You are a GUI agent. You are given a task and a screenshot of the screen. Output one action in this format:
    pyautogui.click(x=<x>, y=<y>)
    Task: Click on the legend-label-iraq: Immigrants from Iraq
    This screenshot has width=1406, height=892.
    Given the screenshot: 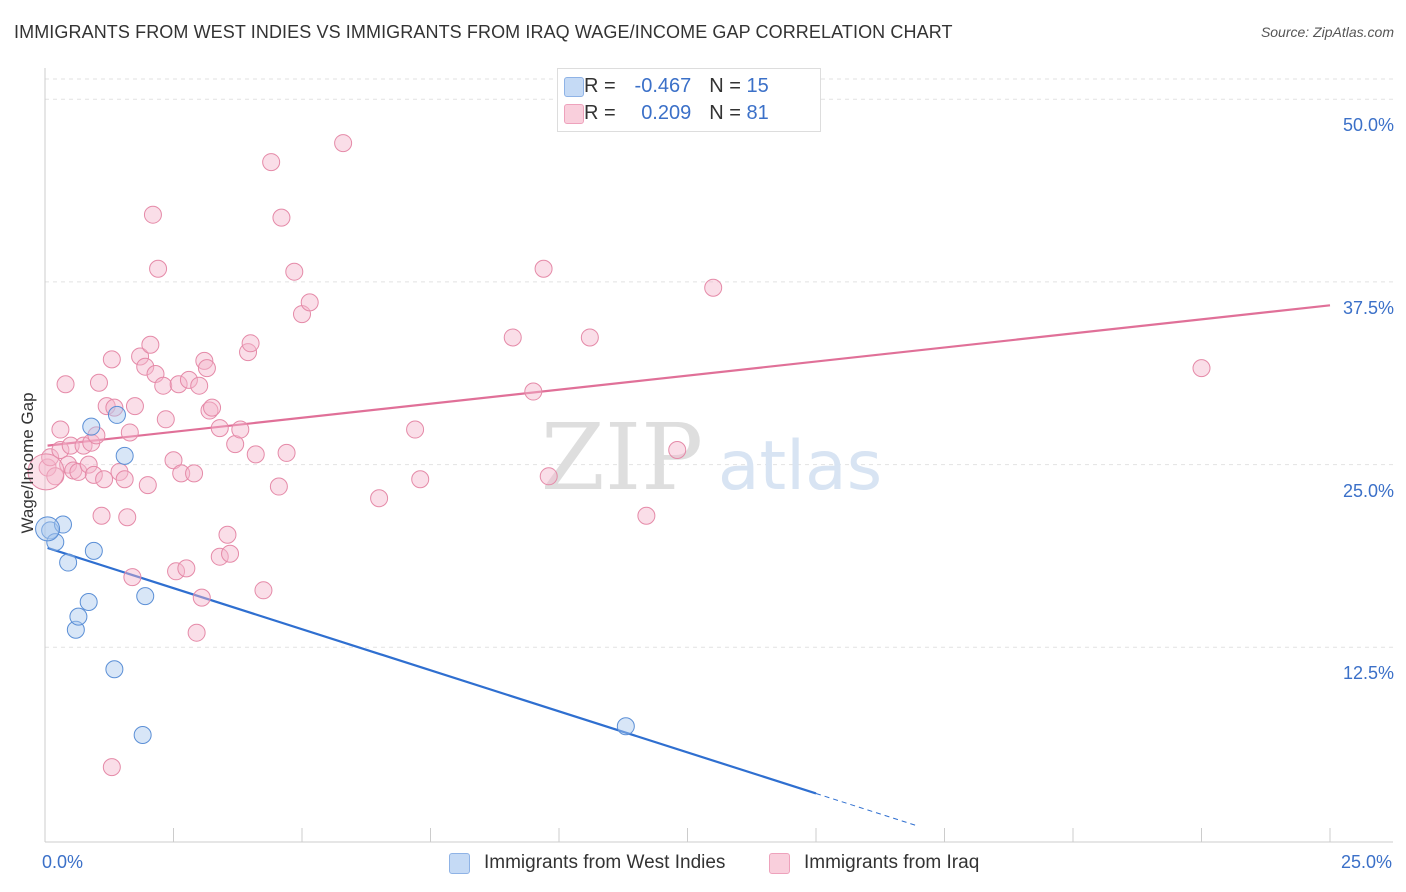 What is the action you would take?
    pyautogui.click(x=892, y=862)
    